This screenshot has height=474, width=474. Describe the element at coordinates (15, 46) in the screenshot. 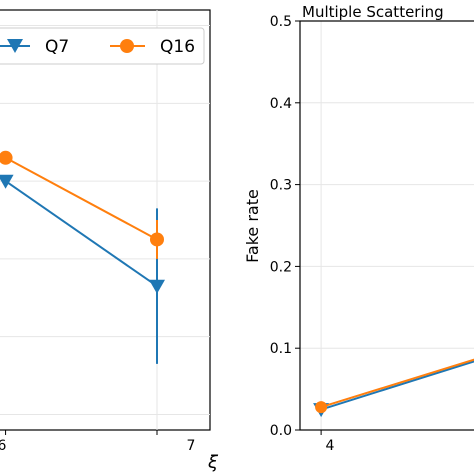

I see `legend-q7-marker` at that location.